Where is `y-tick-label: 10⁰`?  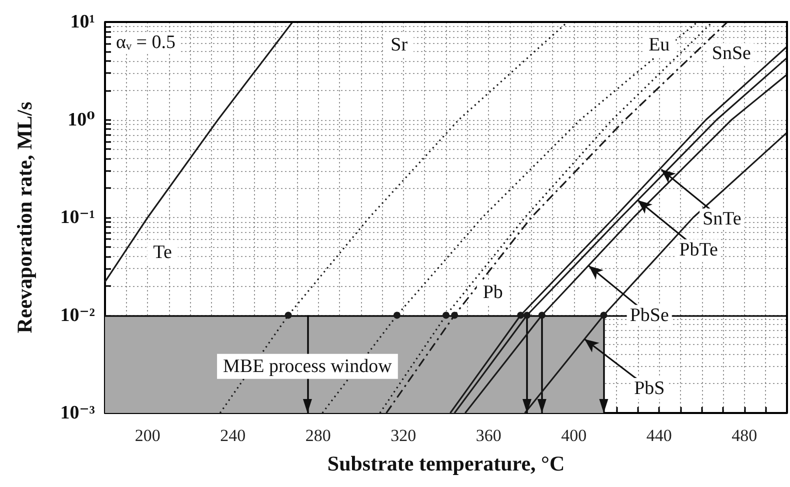
y-tick-label: 10⁰ is located at coordinates (81, 119).